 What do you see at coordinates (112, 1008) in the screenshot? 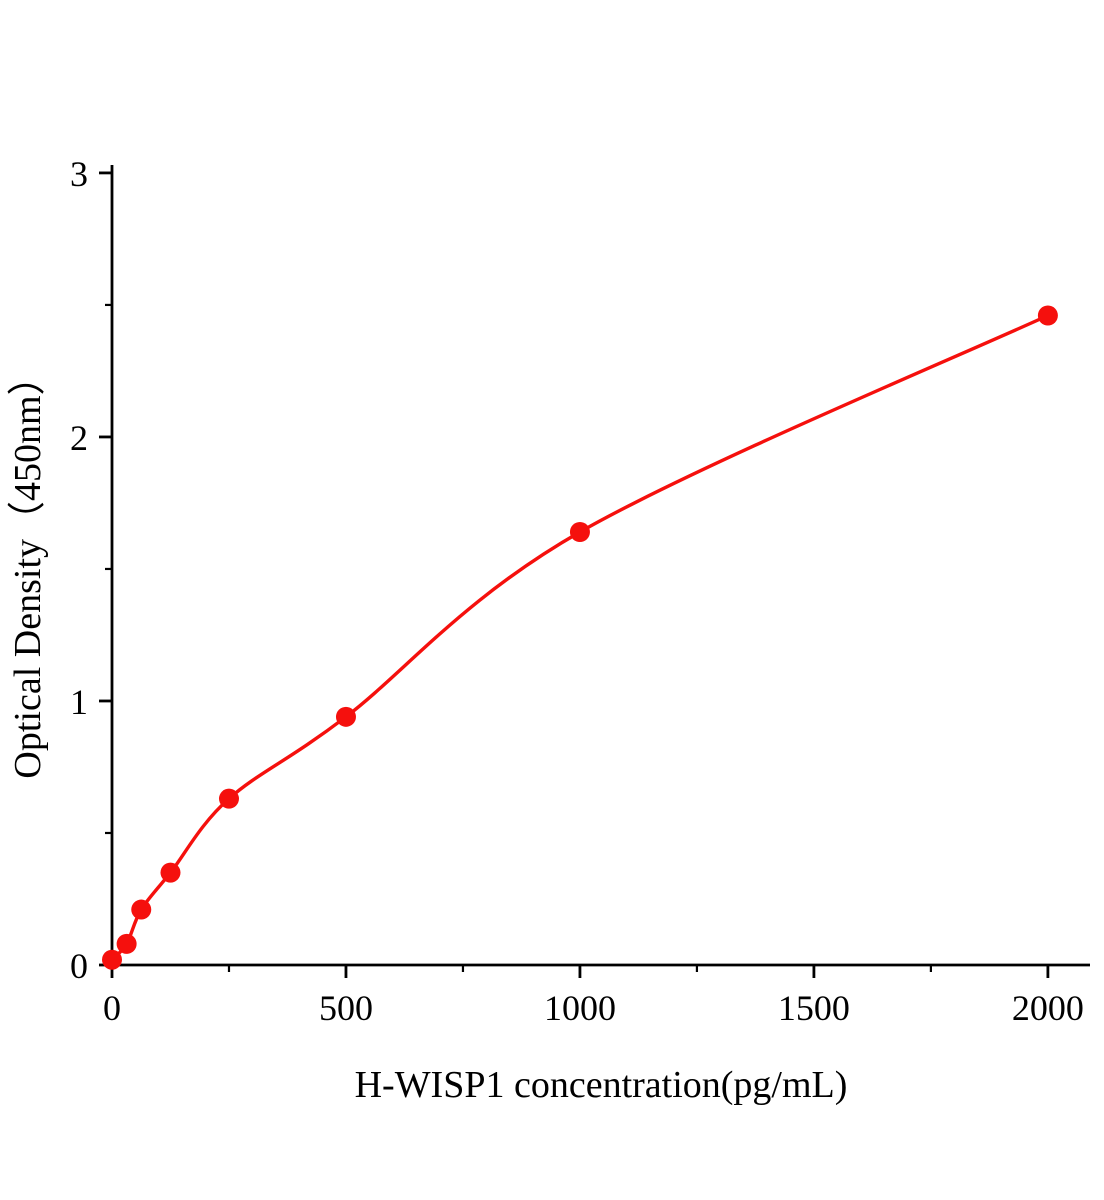
I see `x-tick-label: 0` at bounding box center [112, 1008].